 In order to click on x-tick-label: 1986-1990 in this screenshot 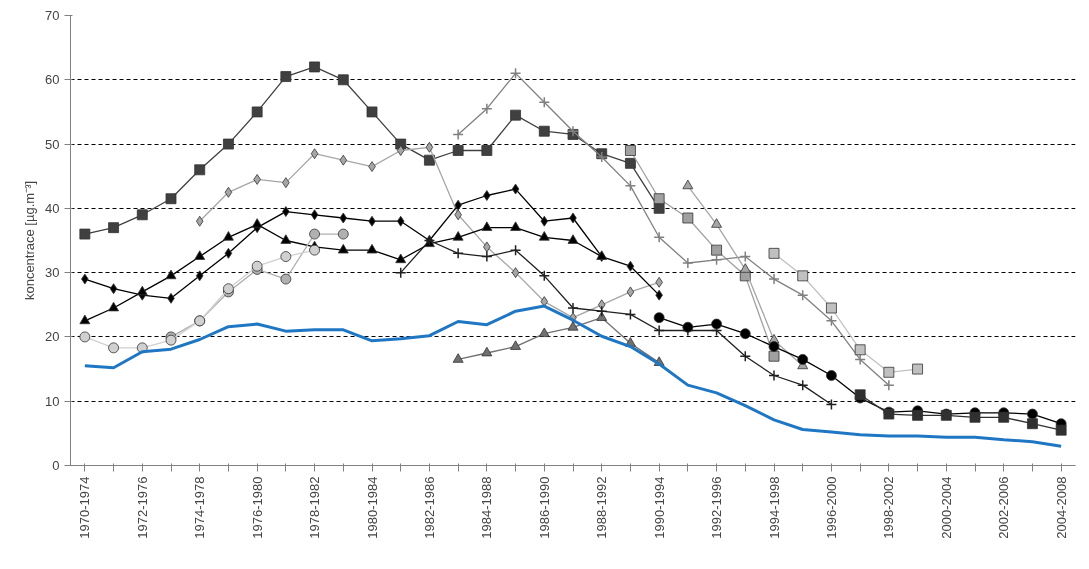, I will do `click(544, 507)`.